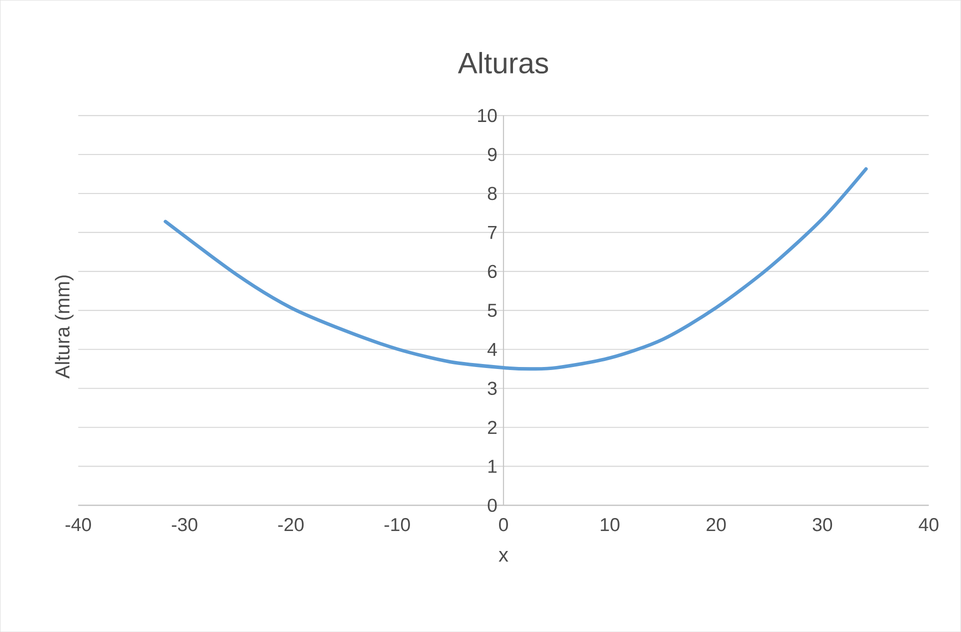 The width and height of the screenshot is (961, 632). What do you see at coordinates (503, 525) in the screenshot?
I see `x-tick-label: 0` at bounding box center [503, 525].